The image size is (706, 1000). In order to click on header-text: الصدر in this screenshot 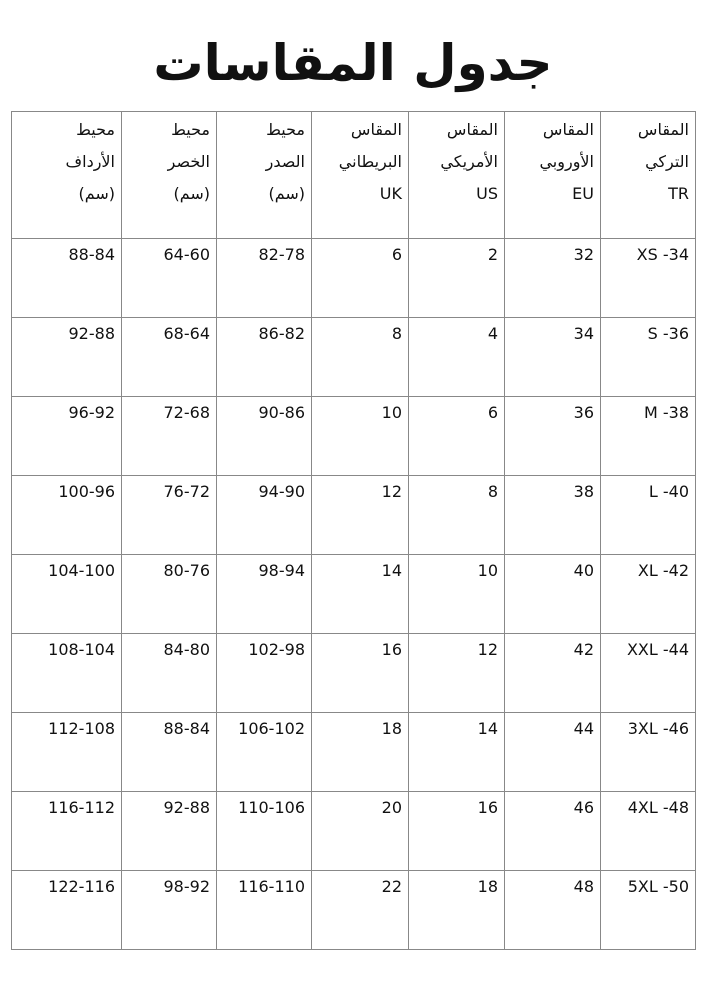, I will do `click(285, 161)`.